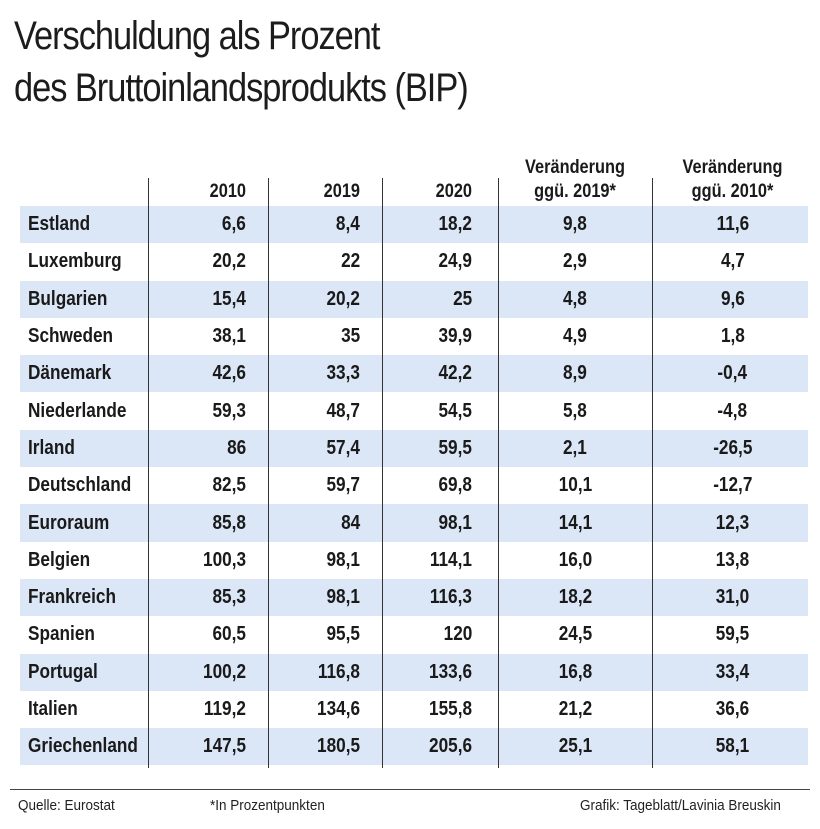 Image resolution: width=820 pixels, height=829 pixels. Describe the element at coordinates (732, 597) in the screenshot. I see `table-cell: 31,0` at that location.